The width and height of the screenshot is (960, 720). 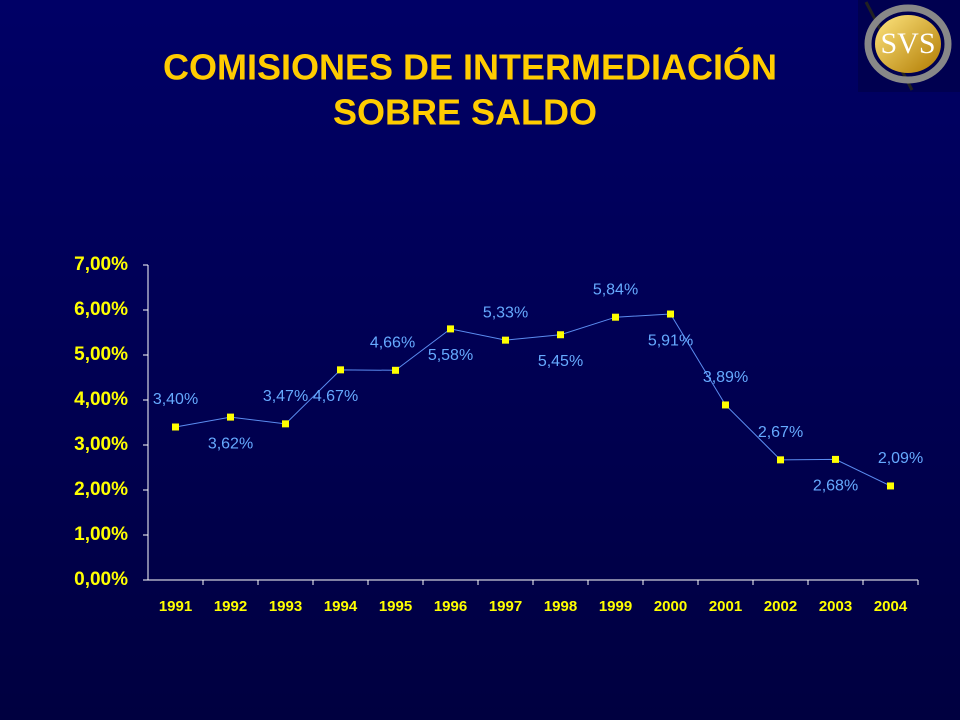 I want to click on value-label: 4,66%, so click(x=392, y=343).